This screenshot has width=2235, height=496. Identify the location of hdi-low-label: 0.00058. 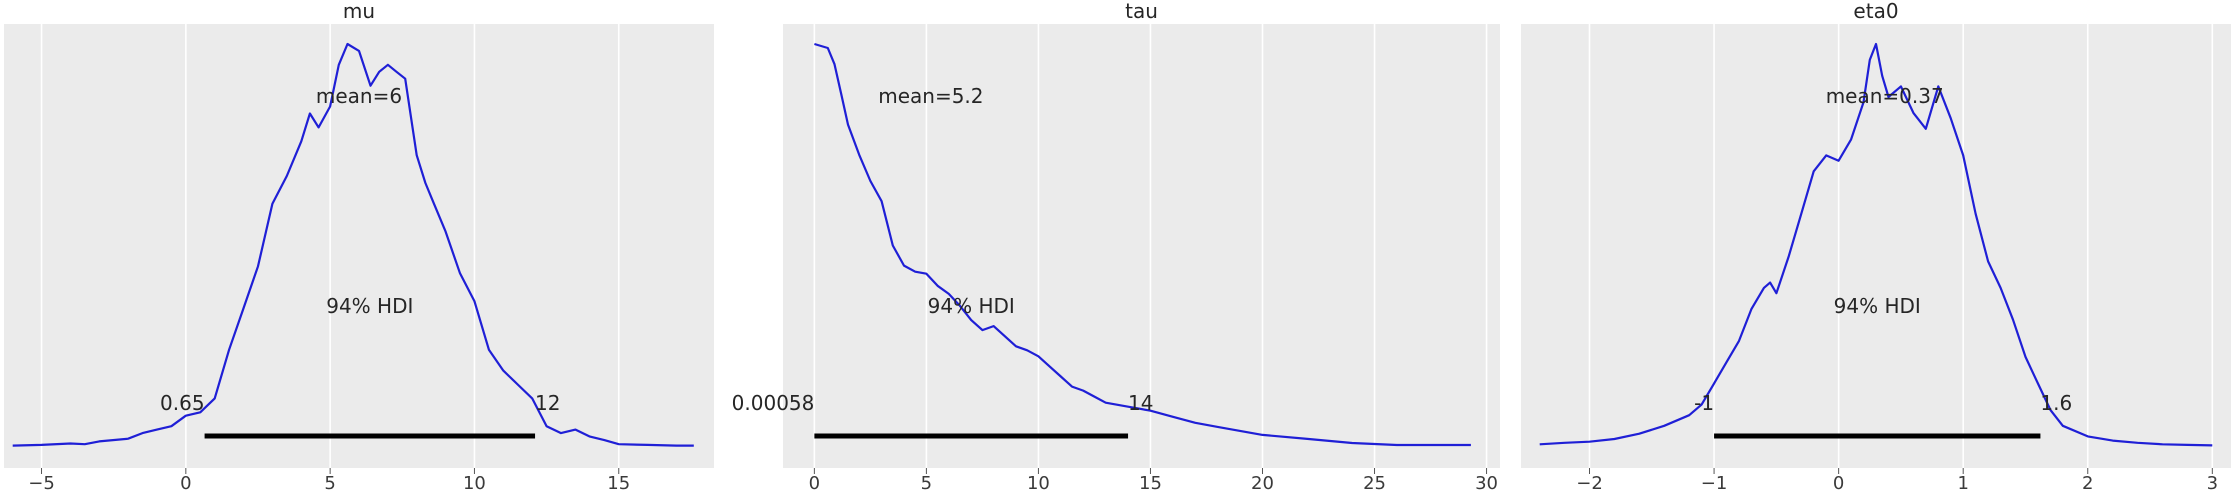
(773, 403).